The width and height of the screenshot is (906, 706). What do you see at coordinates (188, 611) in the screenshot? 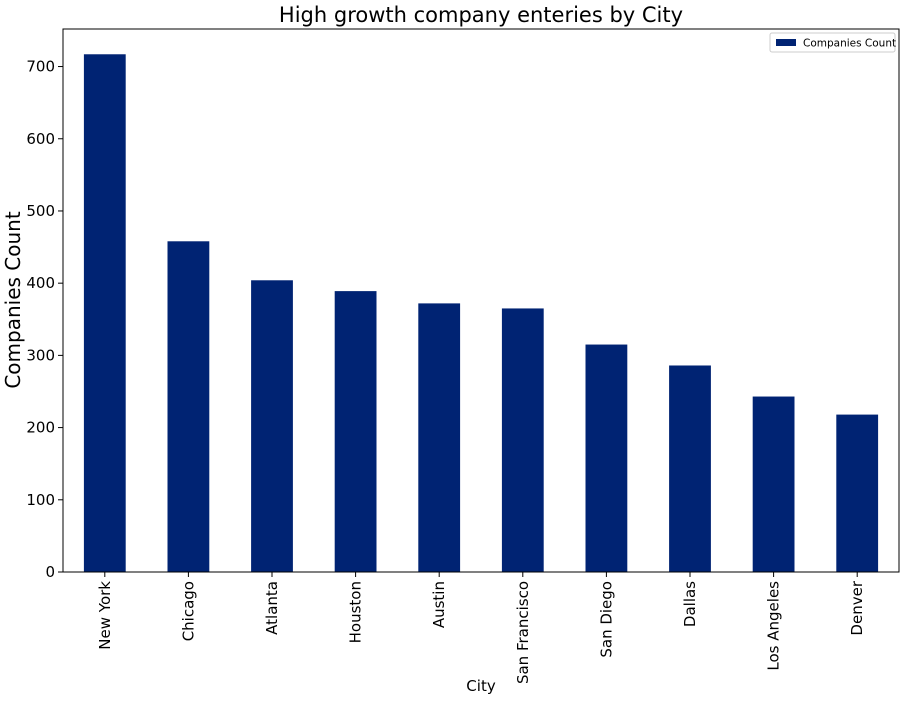
I see `x-tick-label: Chicago` at bounding box center [188, 611].